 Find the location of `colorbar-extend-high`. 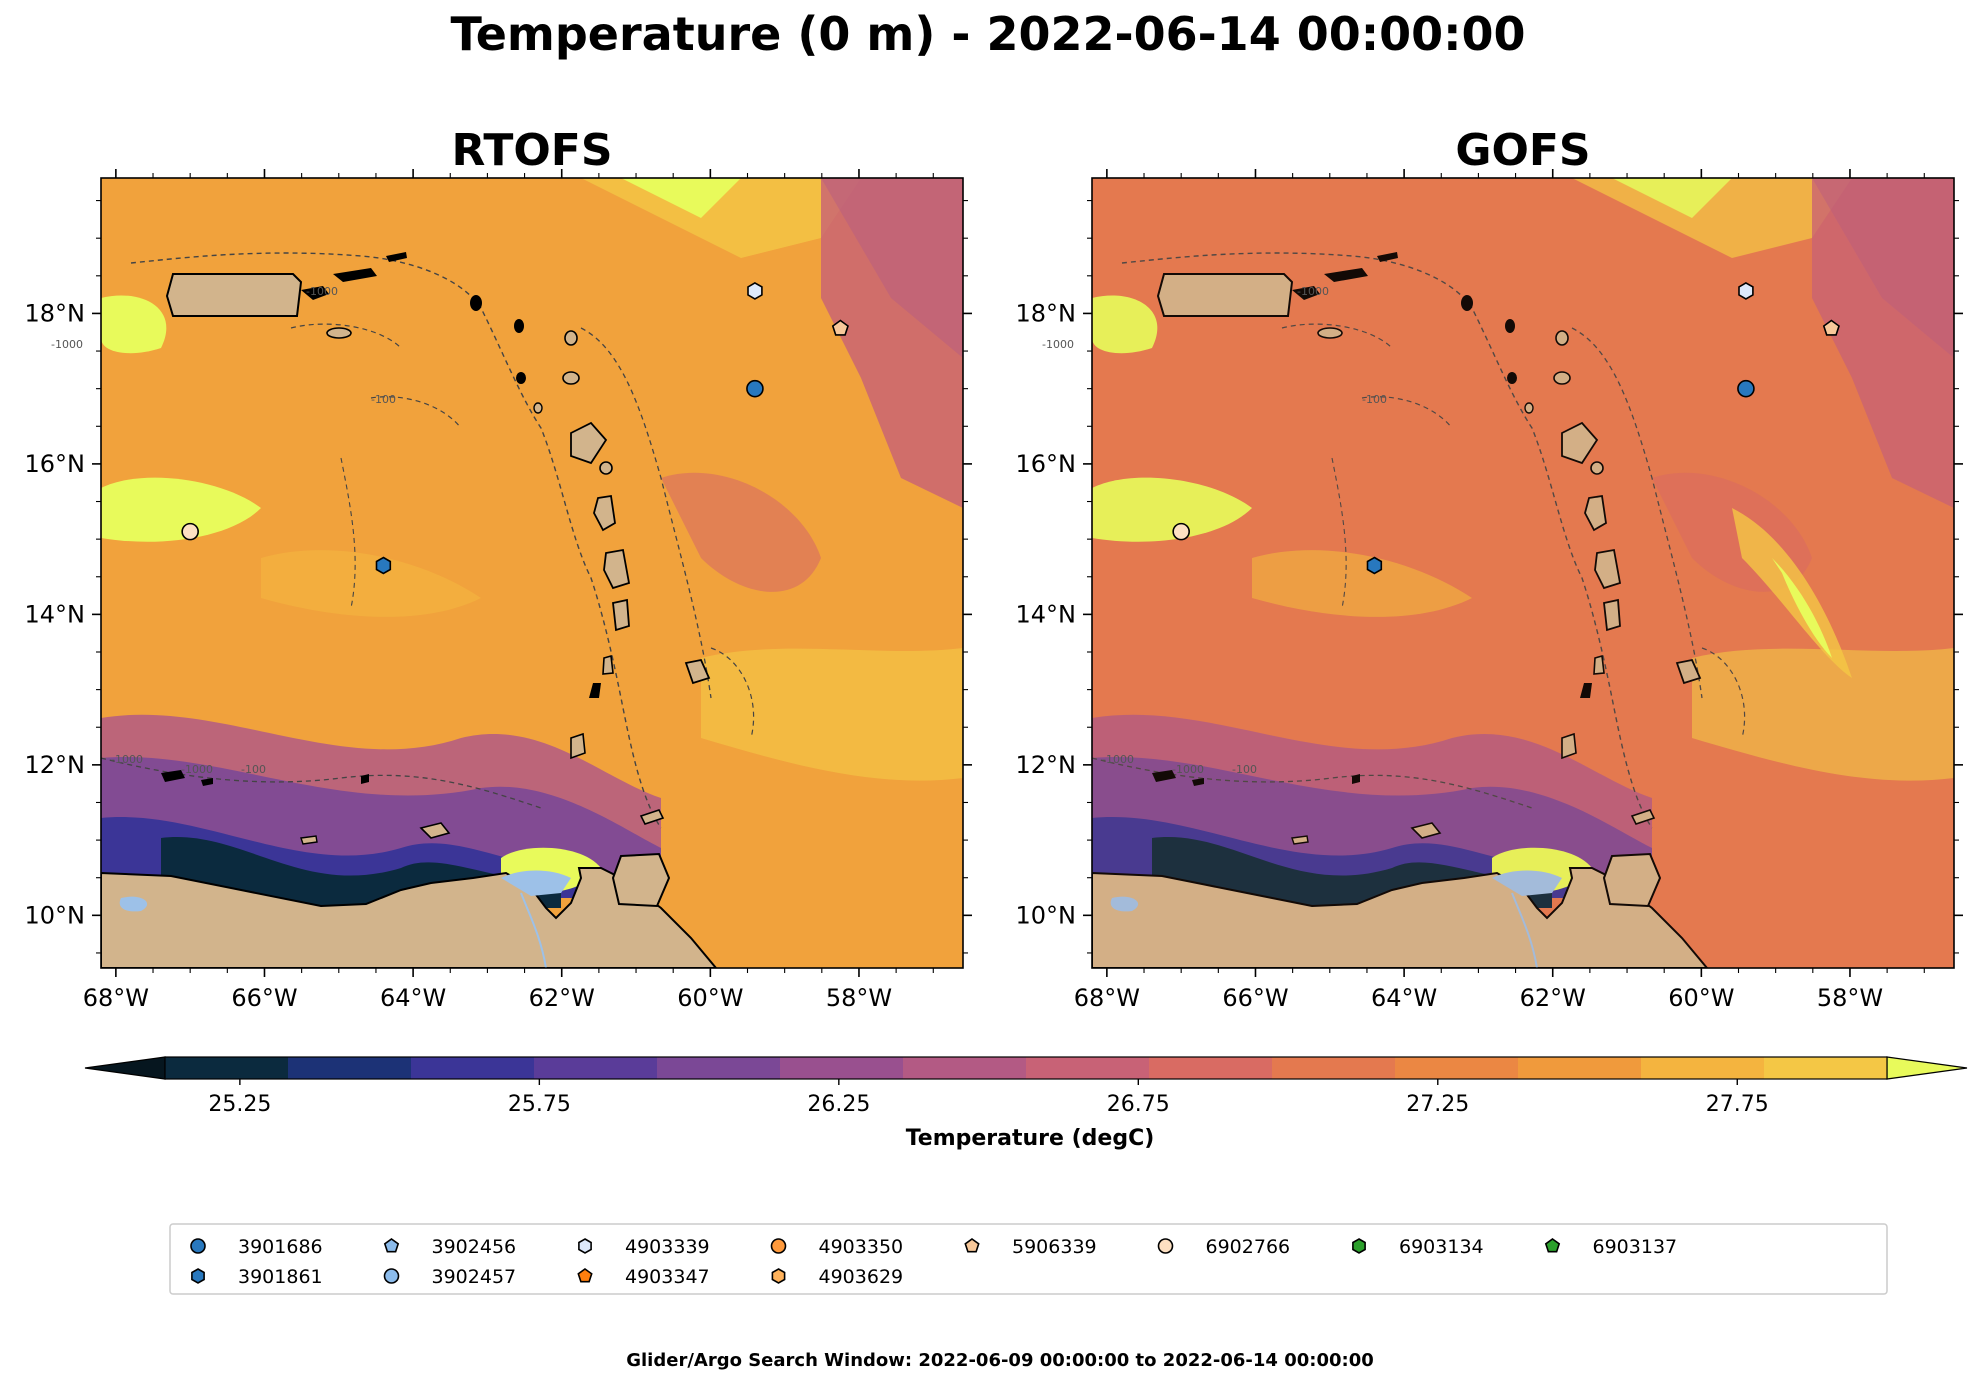

colorbar-extend-high is located at coordinates (1927, 1068).